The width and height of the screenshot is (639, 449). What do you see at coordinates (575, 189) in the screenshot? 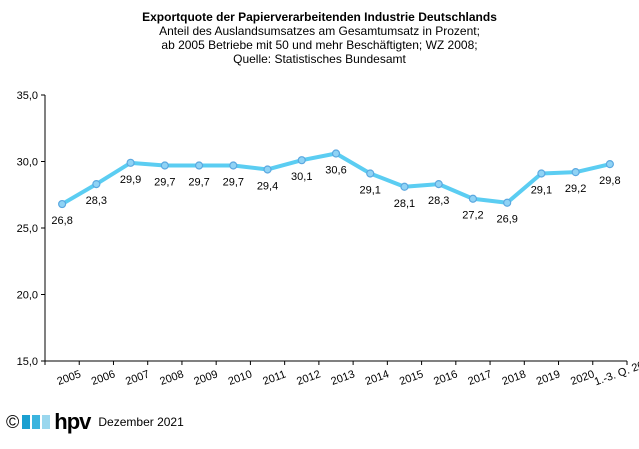
I see `data-label: 29,2` at bounding box center [575, 189].